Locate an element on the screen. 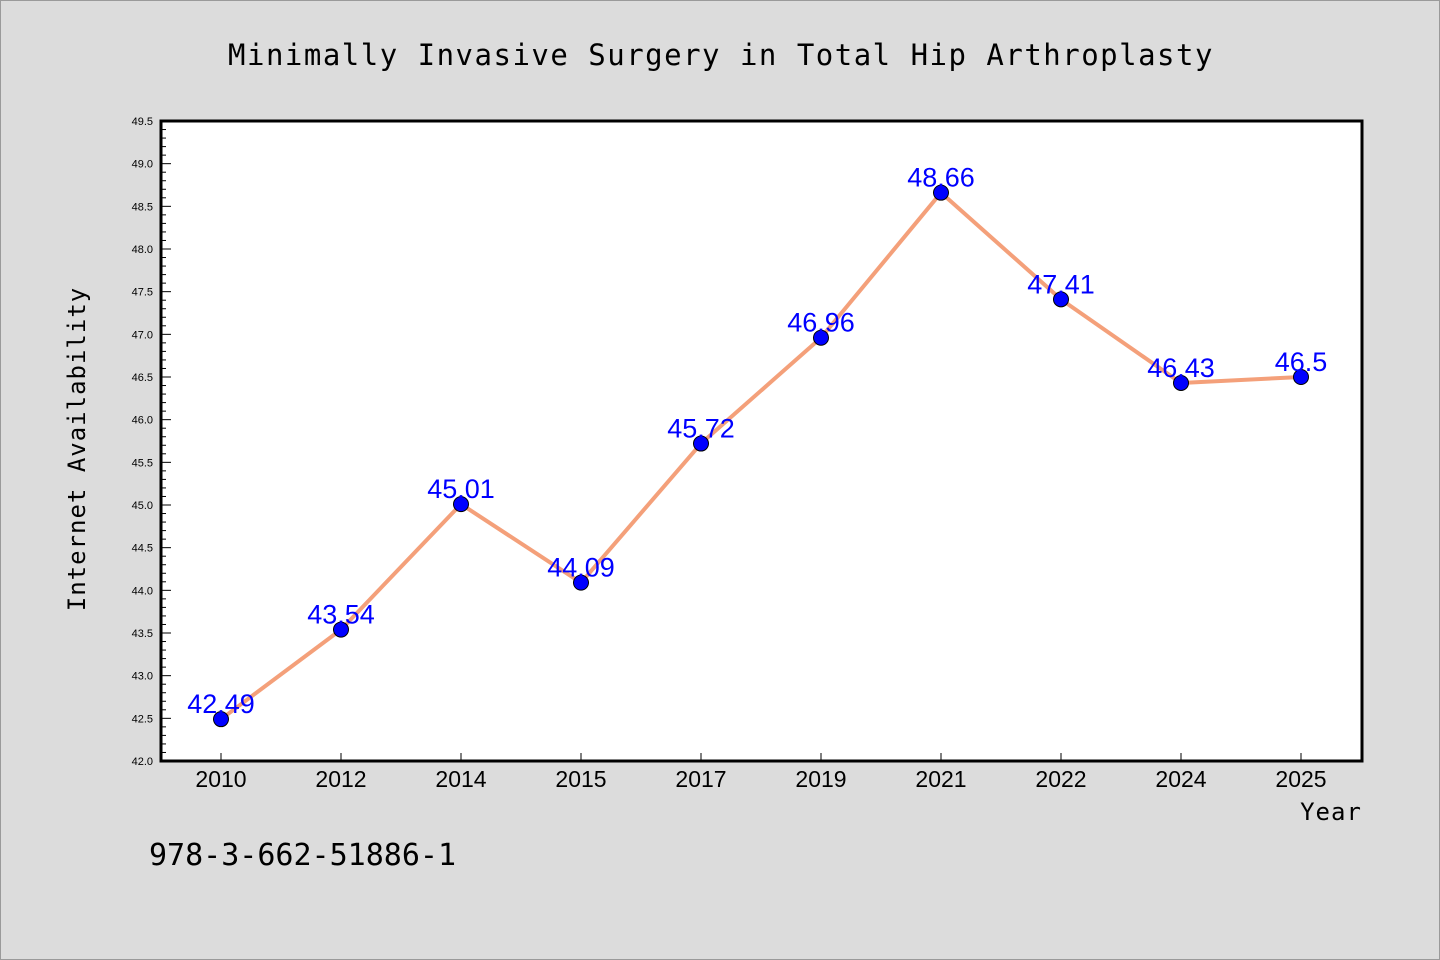 This screenshot has height=960, width=1440. x-tick-label: 2014 is located at coordinates (460, 779).